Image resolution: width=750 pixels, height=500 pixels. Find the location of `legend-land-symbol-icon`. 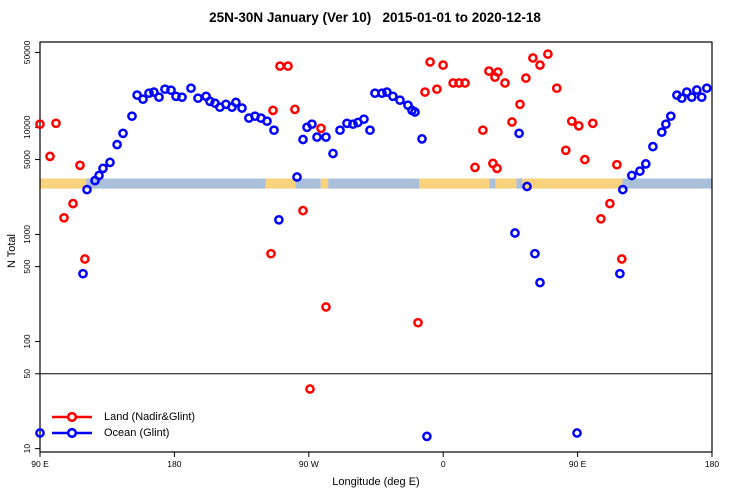

legend-land-symbol-icon is located at coordinates (72, 417).